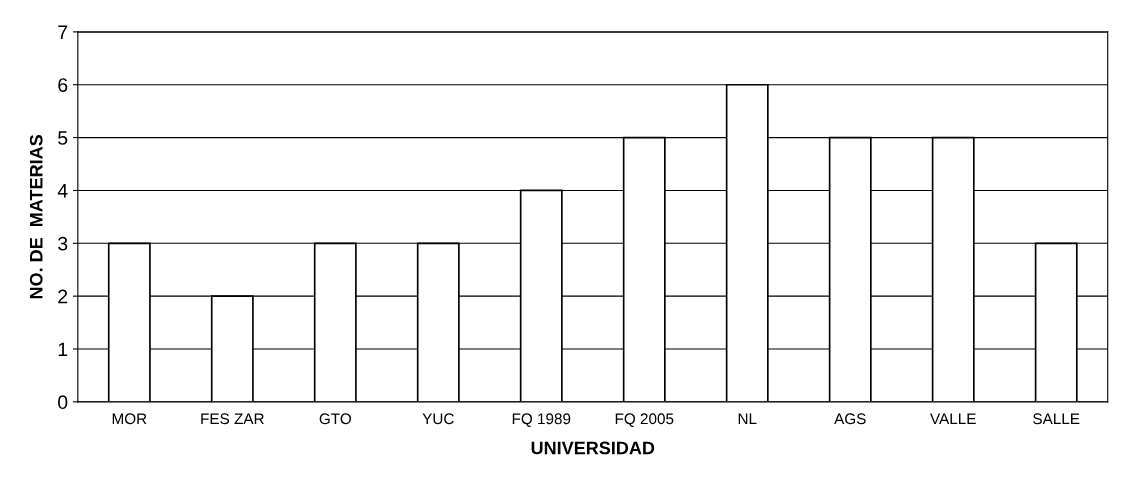 The height and width of the screenshot is (483, 1128). Describe the element at coordinates (63, 243) in the screenshot. I see `y-tick-label: 3` at that location.